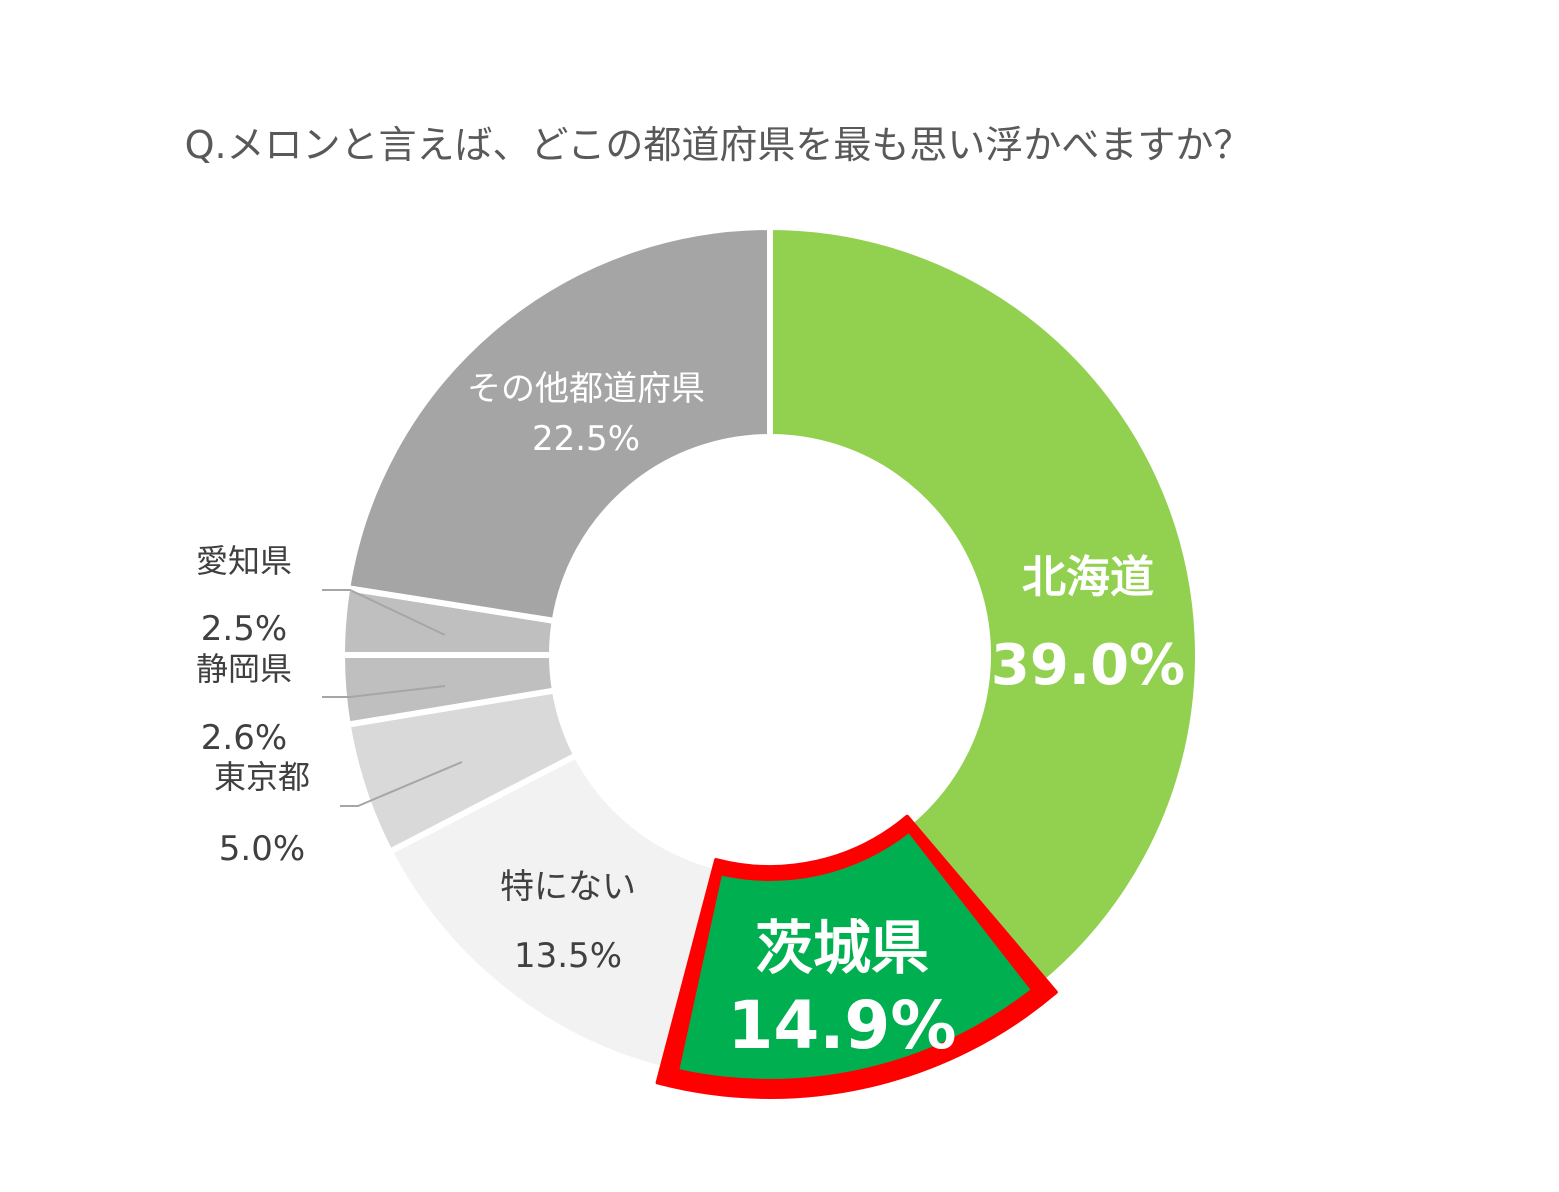 The height and width of the screenshot is (1192, 1559). Describe the element at coordinates (568, 956) in the screenshot. I see `value-label-none: 13.5%` at that location.